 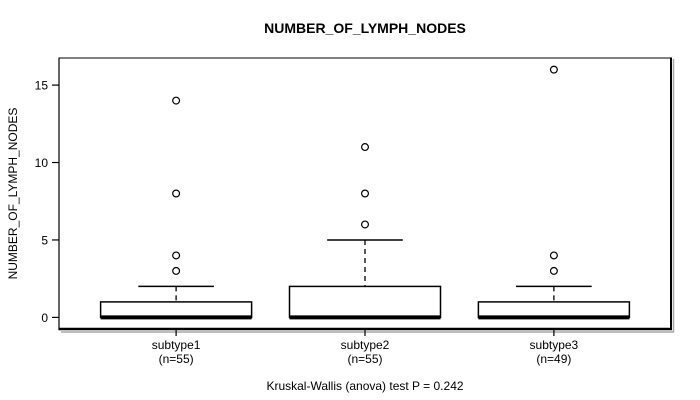 What do you see at coordinates (44, 318) in the screenshot?
I see `y-tick-label: 0` at bounding box center [44, 318].